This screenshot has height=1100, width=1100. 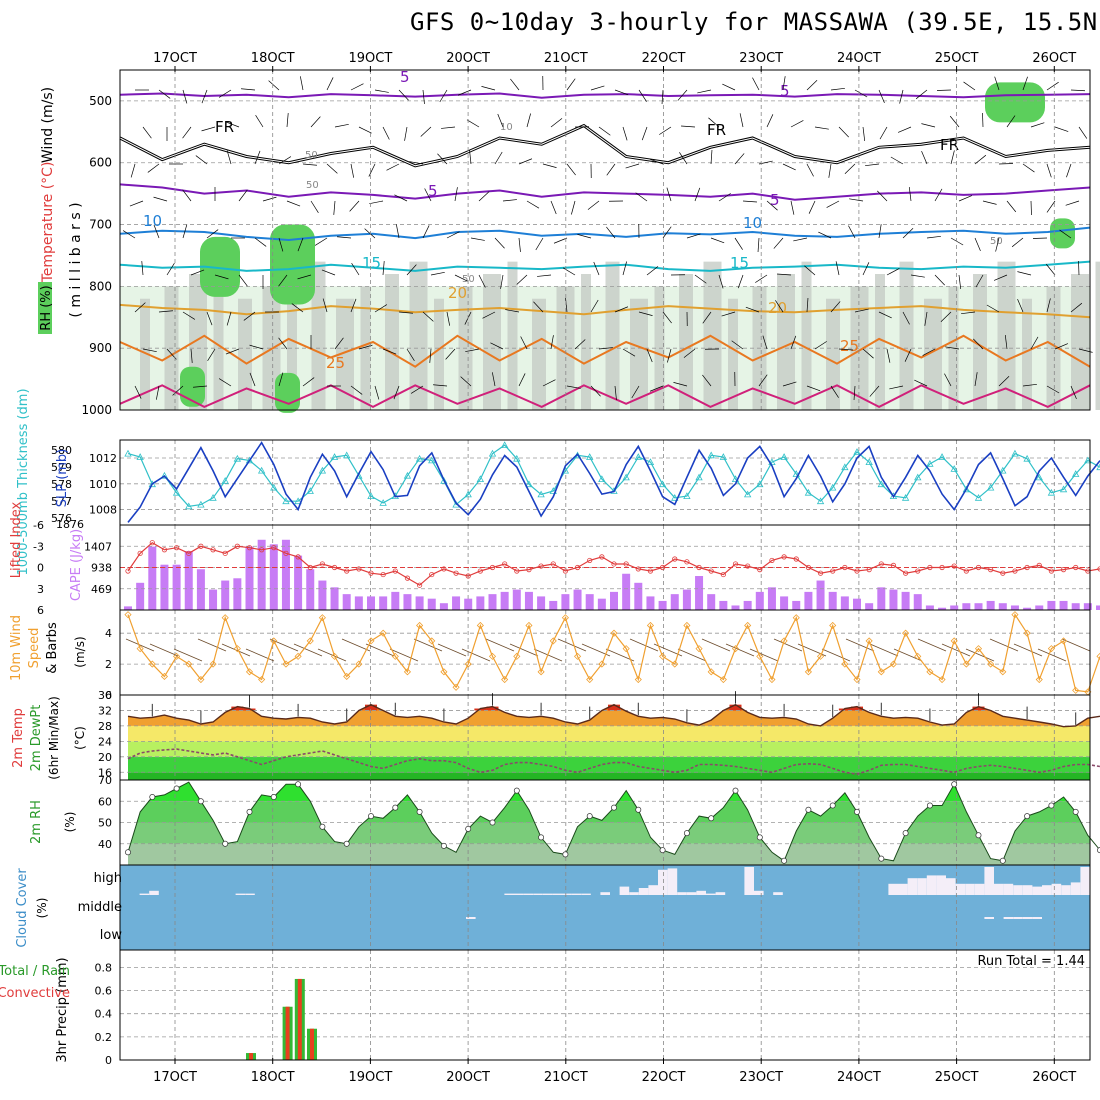 What do you see at coordinates (16, 539) in the screenshot?
I see `ylabel-lifted-index: Lifted Index` at bounding box center [16, 539].